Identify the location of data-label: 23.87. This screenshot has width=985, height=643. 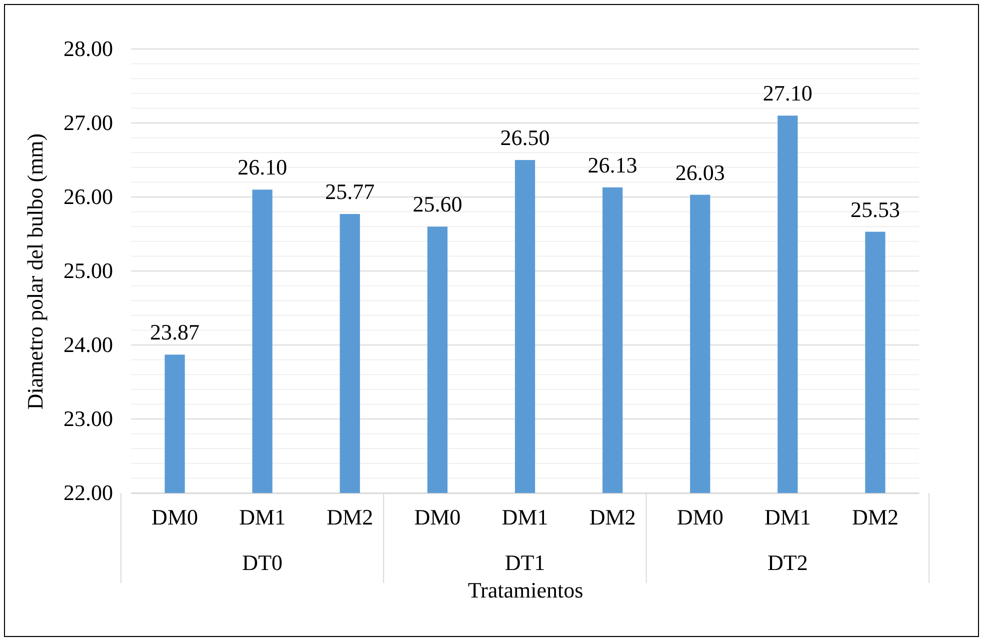
(175, 332).